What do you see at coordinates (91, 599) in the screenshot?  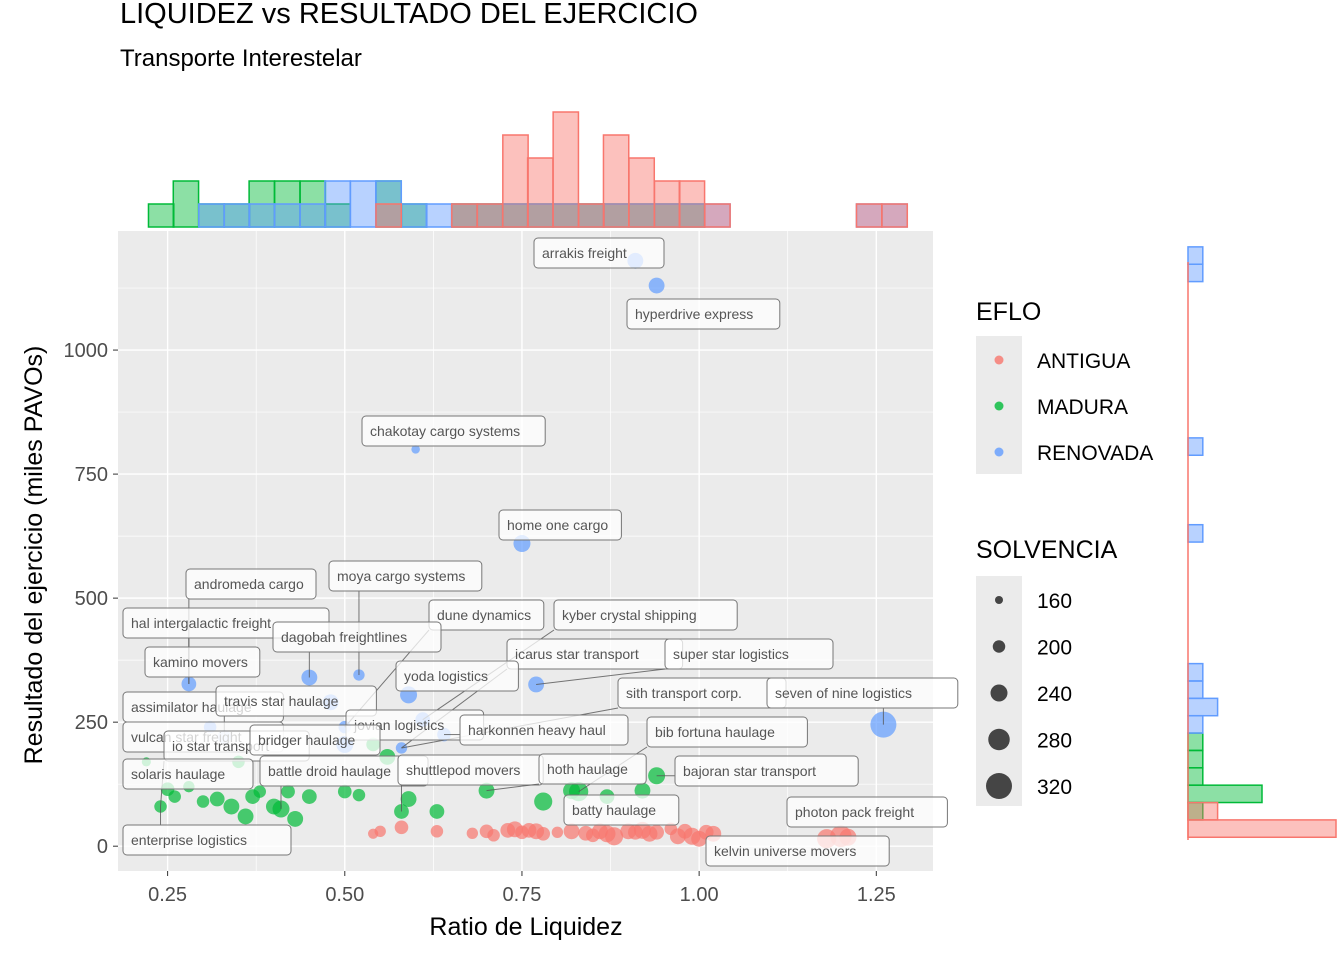 I see `y-tick-label: 500` at bounding box center [91, 599].